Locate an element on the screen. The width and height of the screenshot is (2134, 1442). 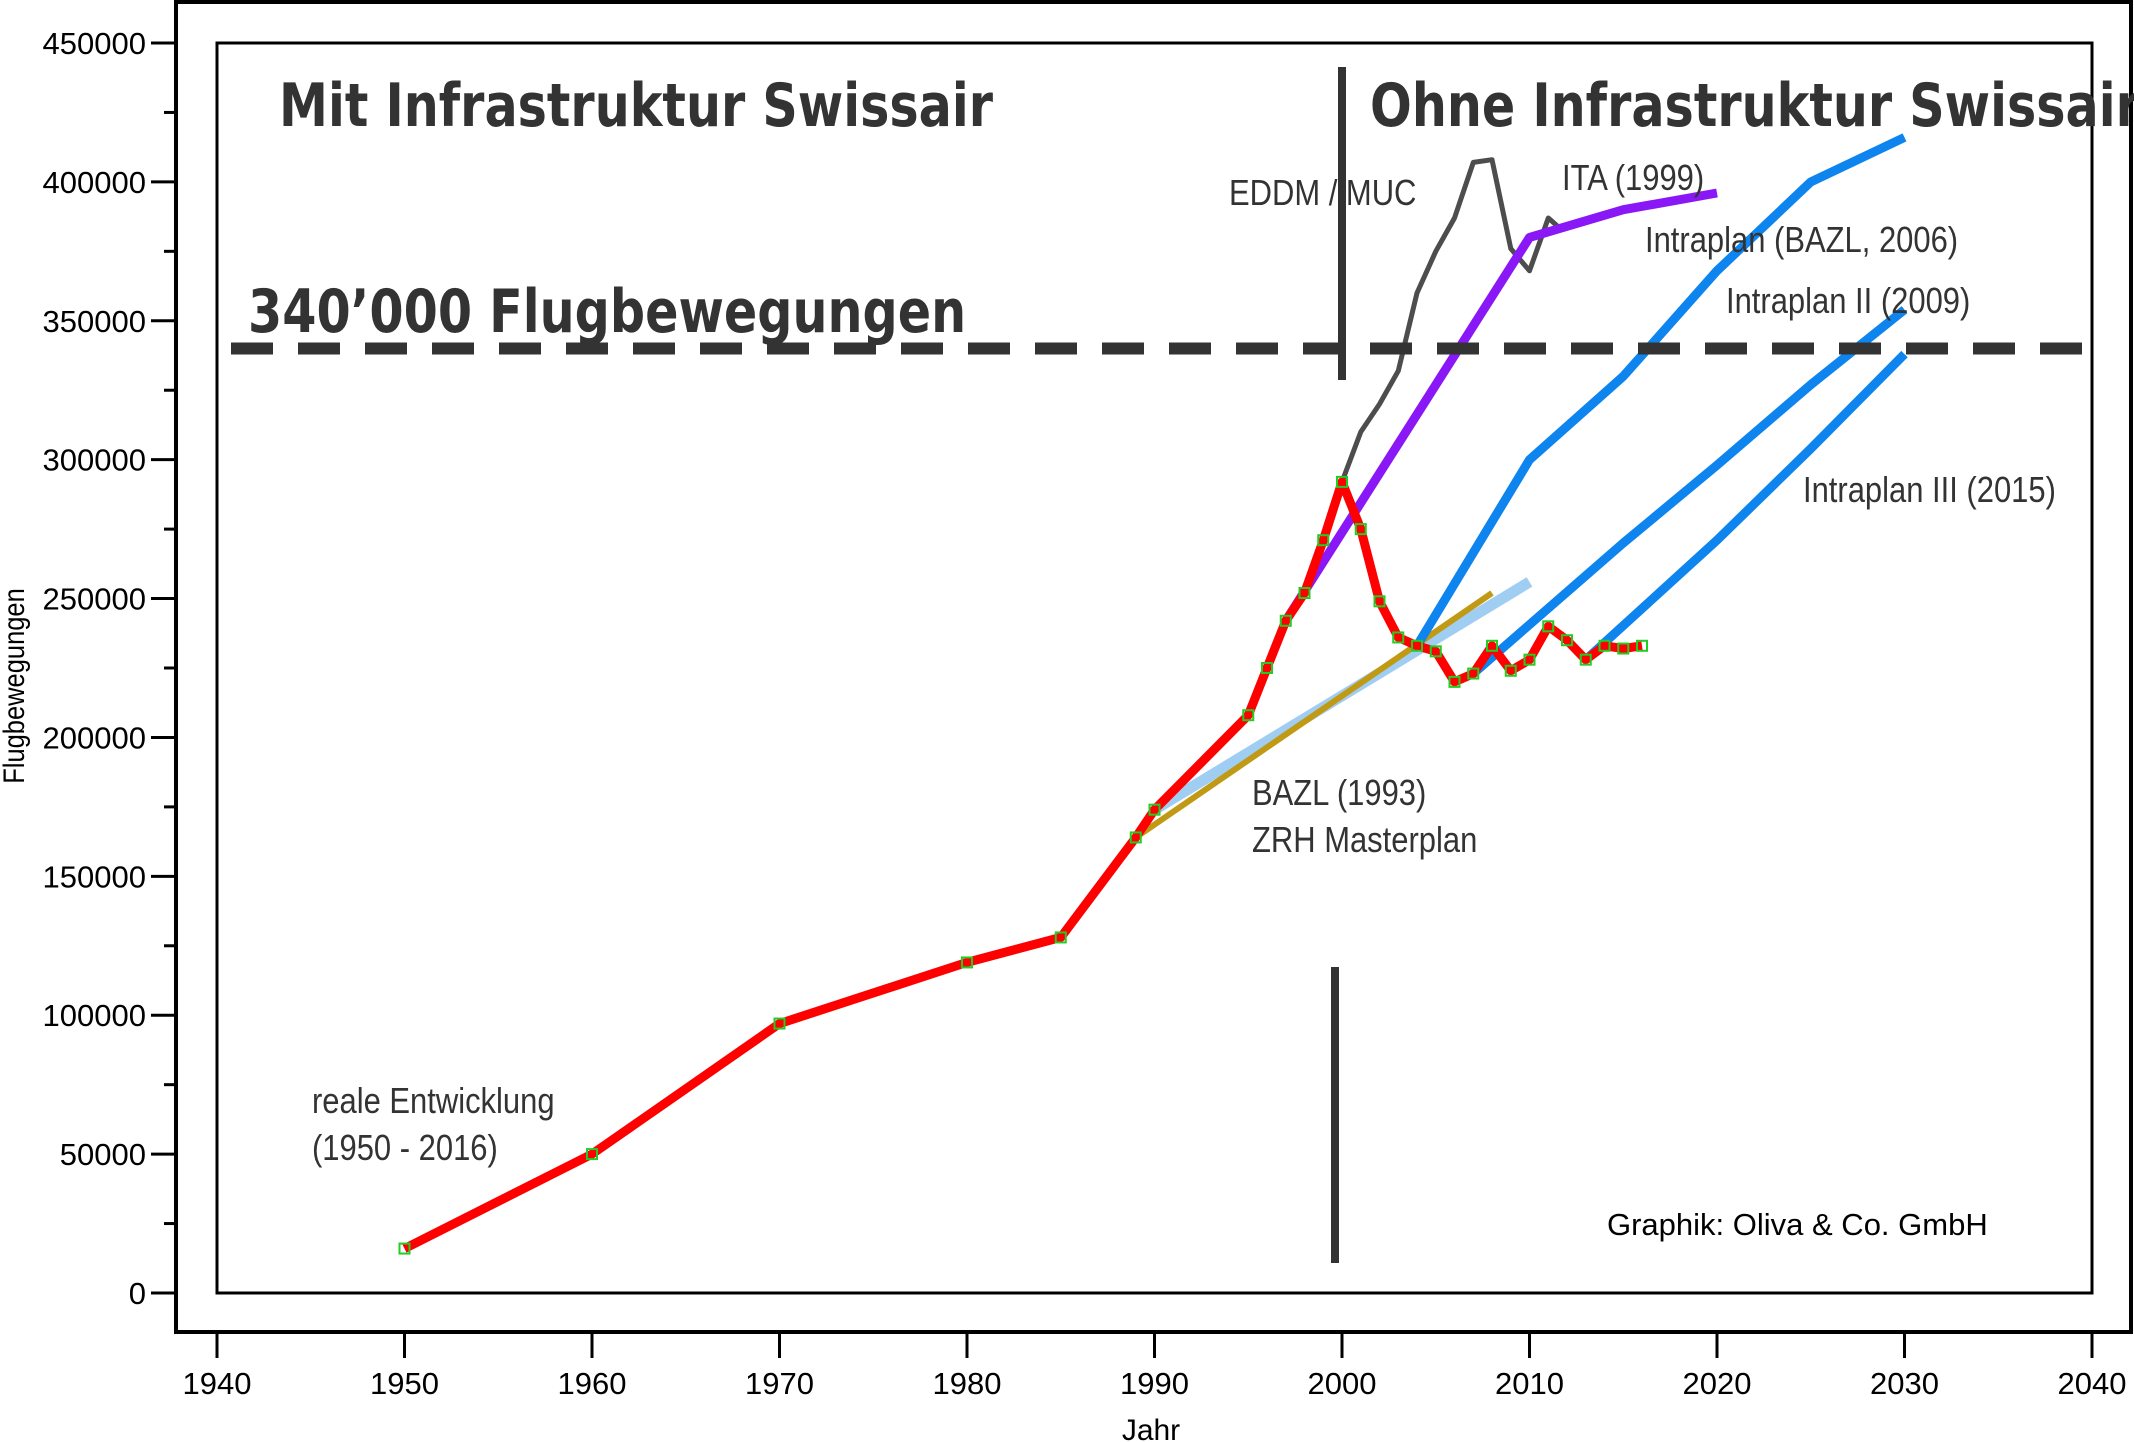
series-line-zrh-masterplan is located at coordinates (1314, 715).